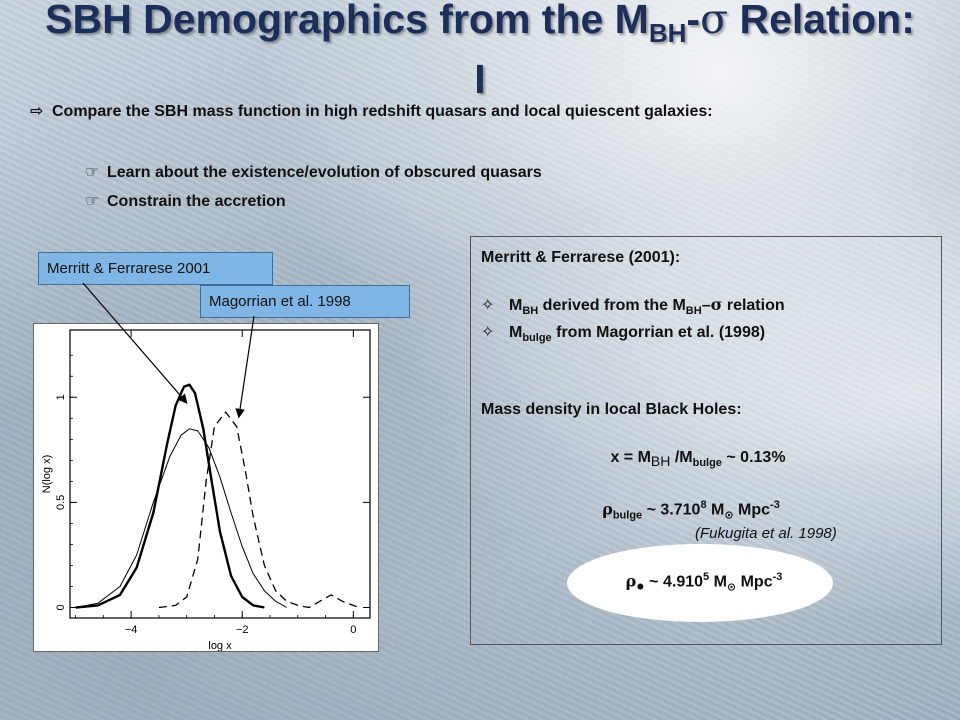 The width and height of the screenshot is (960, 720). I want to click on y-tick-label: 0.5, so click(61, 502).